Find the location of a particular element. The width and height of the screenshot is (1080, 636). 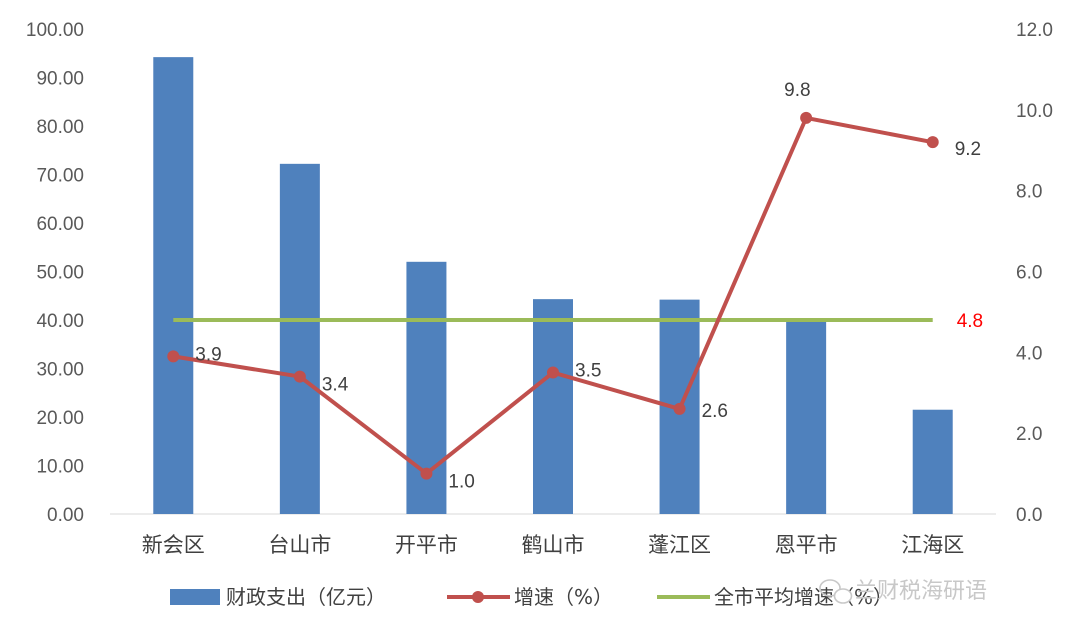

left-tick-label: 30.00 is located at coordinates (60, 370).